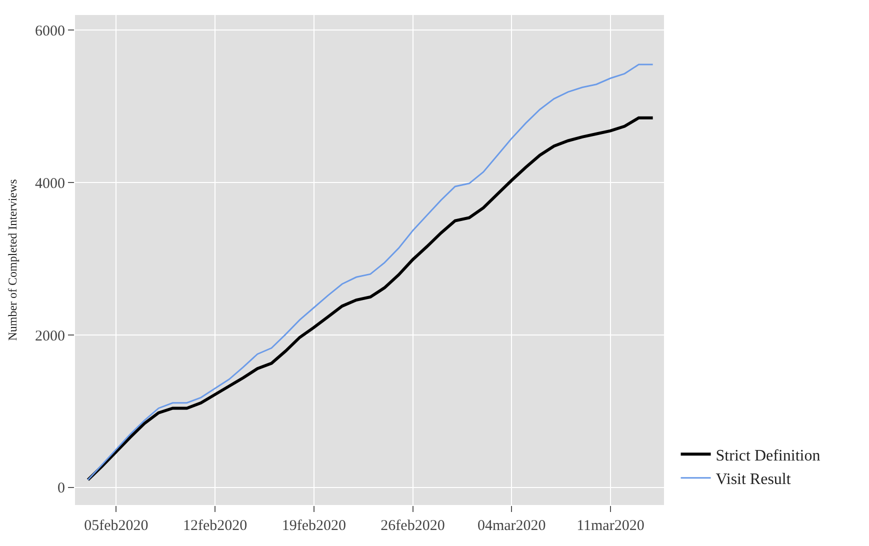 The height and width of the screenshot is (546, 869). I want to click on x-tick-label: 19feb2020, so click(314, 526).